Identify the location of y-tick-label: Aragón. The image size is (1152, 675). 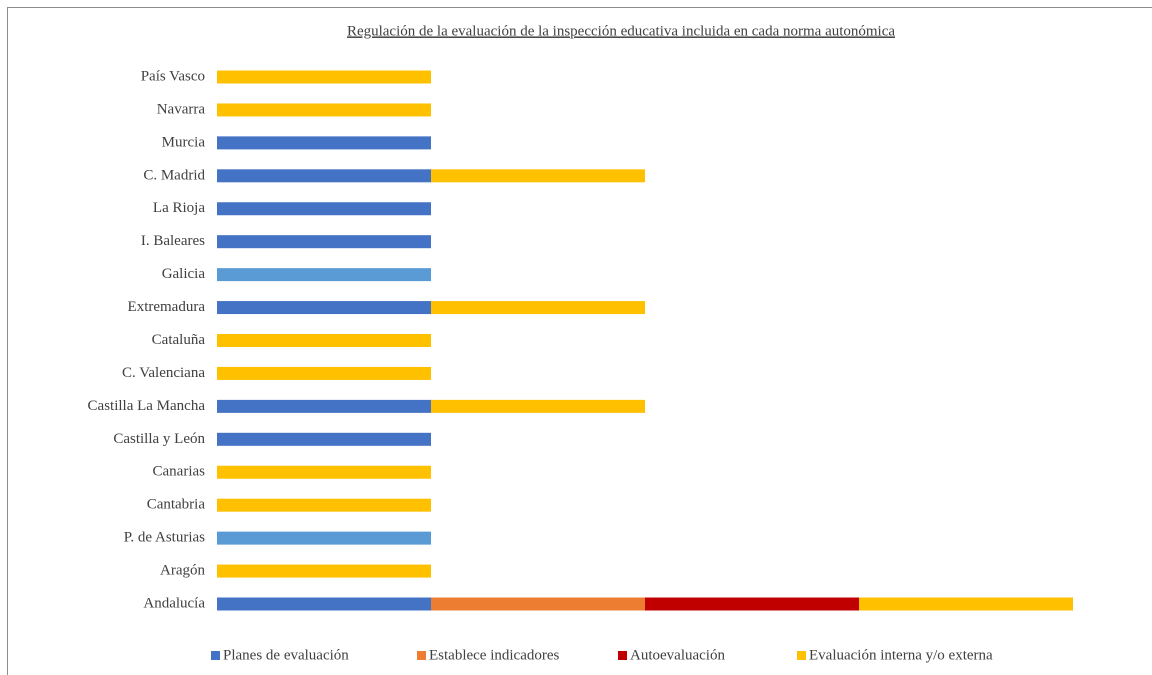
(182, 571).